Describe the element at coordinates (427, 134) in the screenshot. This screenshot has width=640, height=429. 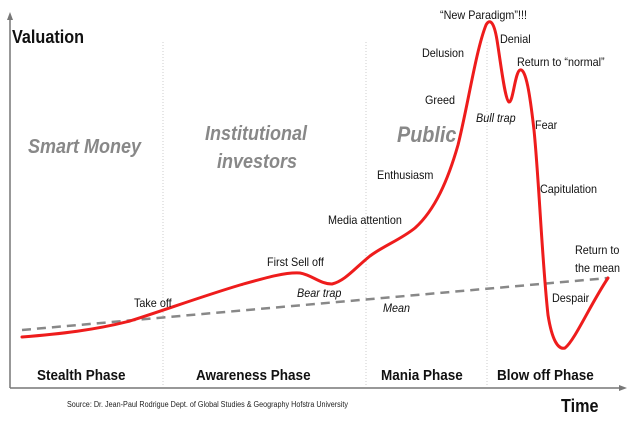
I see `group-public: Public` at that location.